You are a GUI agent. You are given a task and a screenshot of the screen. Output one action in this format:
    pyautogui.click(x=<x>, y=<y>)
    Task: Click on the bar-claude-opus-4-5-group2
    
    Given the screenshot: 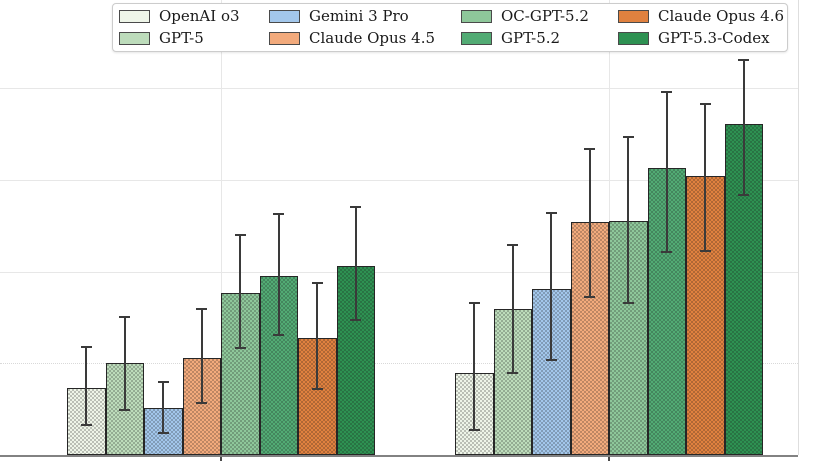 What is the action you would take?
    pyautogui.click(x=589, y=338)
    